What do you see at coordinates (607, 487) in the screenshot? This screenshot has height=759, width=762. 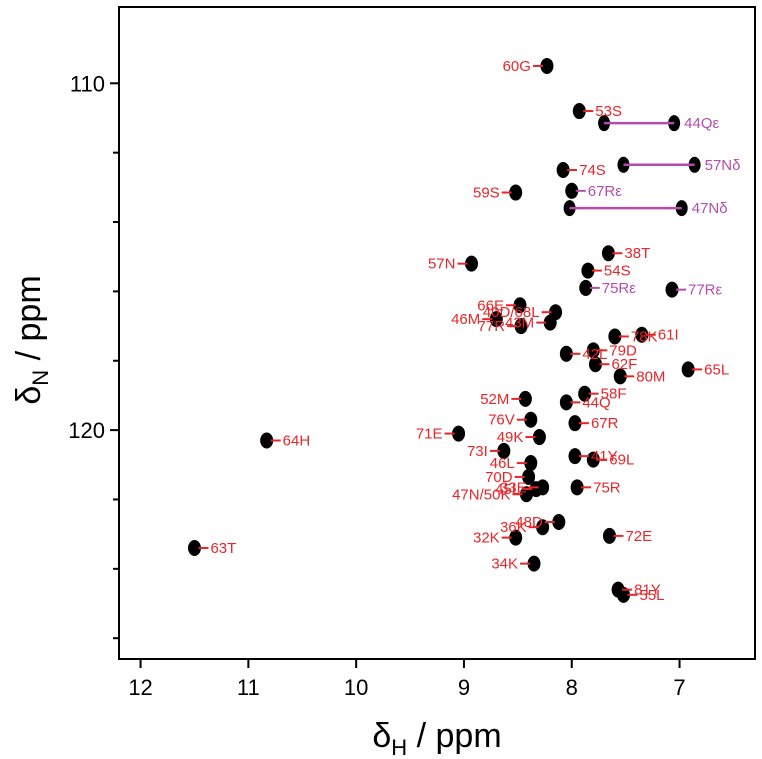 I see `peak-label-75r: 75R` at bounding box center [607, 487].